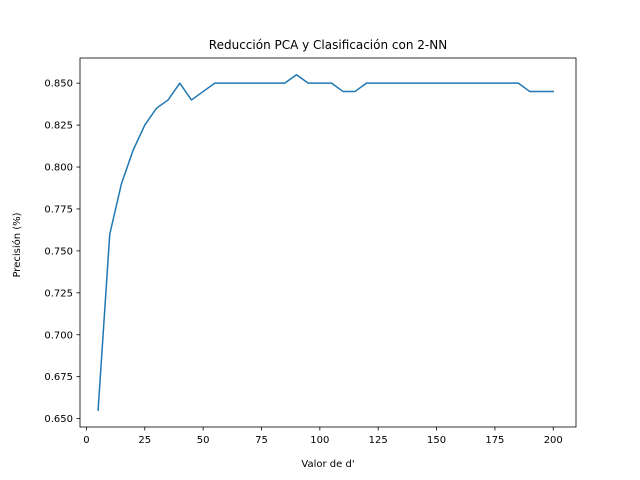 The width and height of the screenshot is (640, 480). Describe the element at coordinates (58, 419) in the screenshot. I see `y-tick-label: 0.650` at that location.